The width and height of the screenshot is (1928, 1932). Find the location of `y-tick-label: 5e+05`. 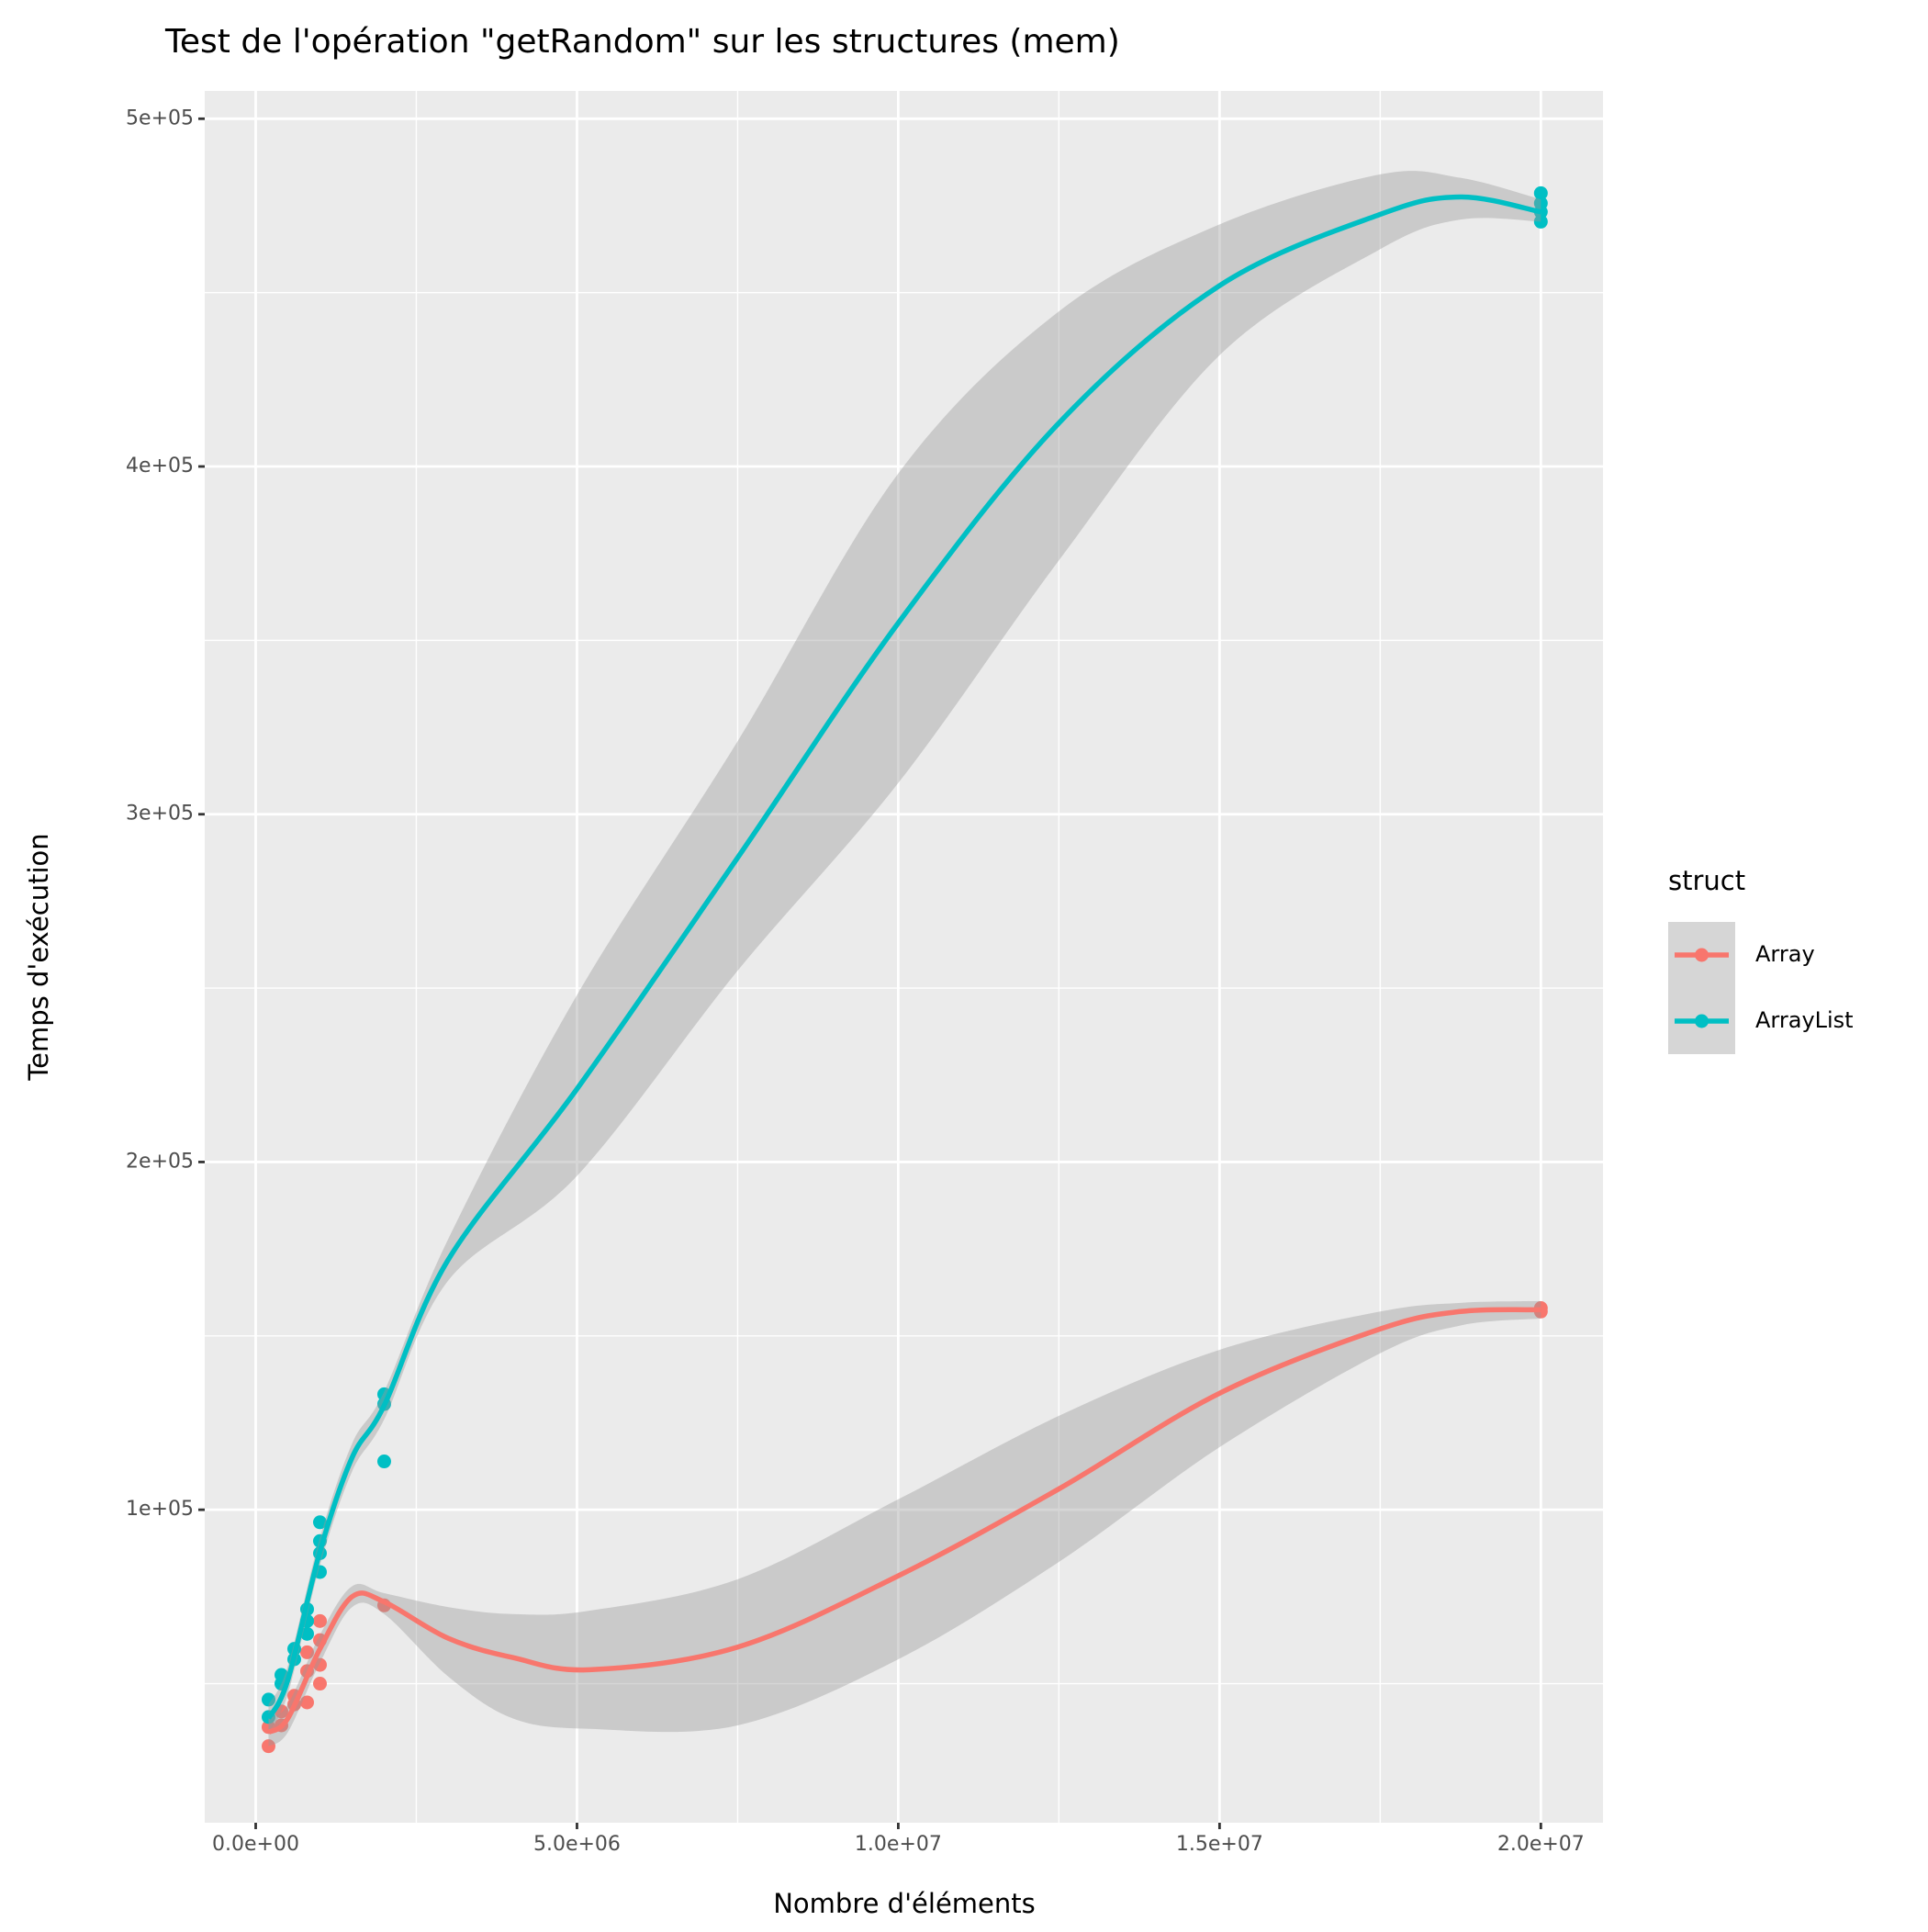

y-tick-label: 5e+05 is located at coordinates (160, 118).